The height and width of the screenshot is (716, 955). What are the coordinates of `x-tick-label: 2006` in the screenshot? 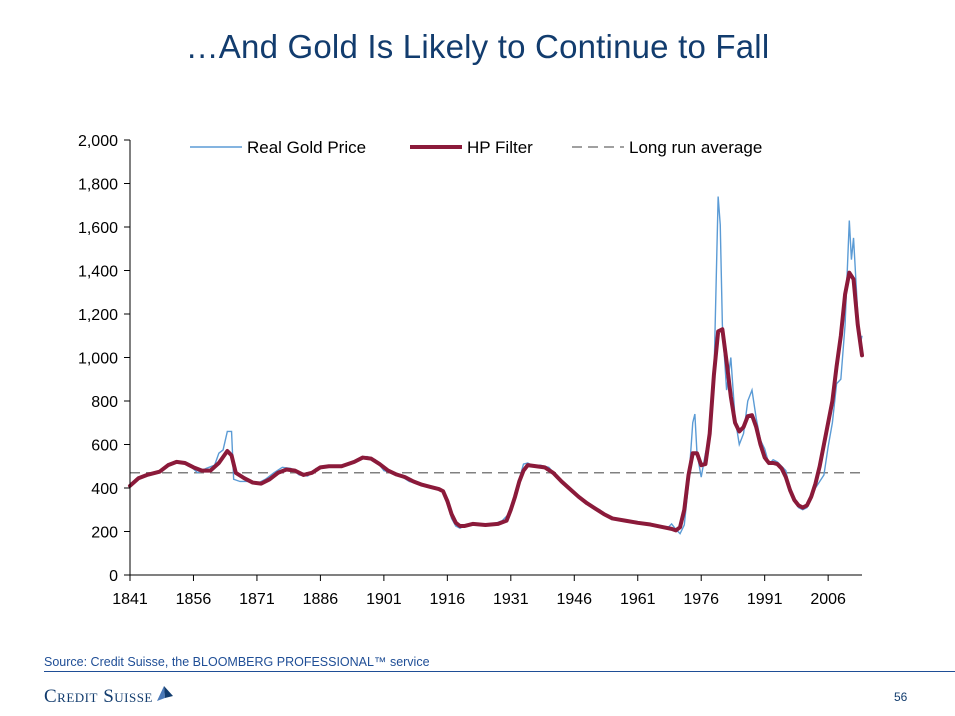 It's located at (828, 599).